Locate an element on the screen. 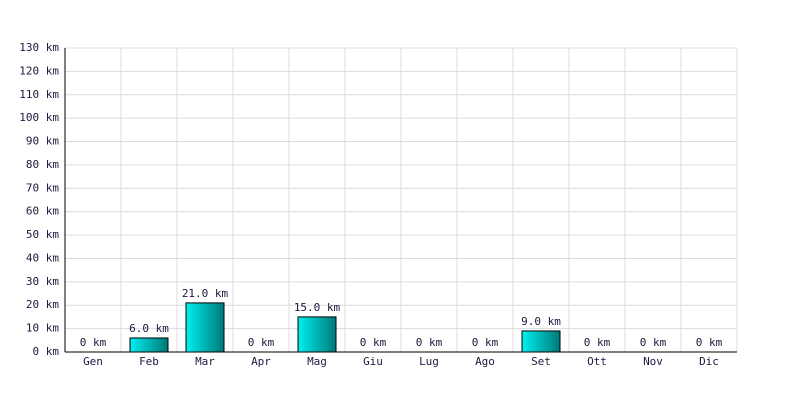 The image size is (800, 400). y-tick-label: 110 km is located at coordinates (39, 94).